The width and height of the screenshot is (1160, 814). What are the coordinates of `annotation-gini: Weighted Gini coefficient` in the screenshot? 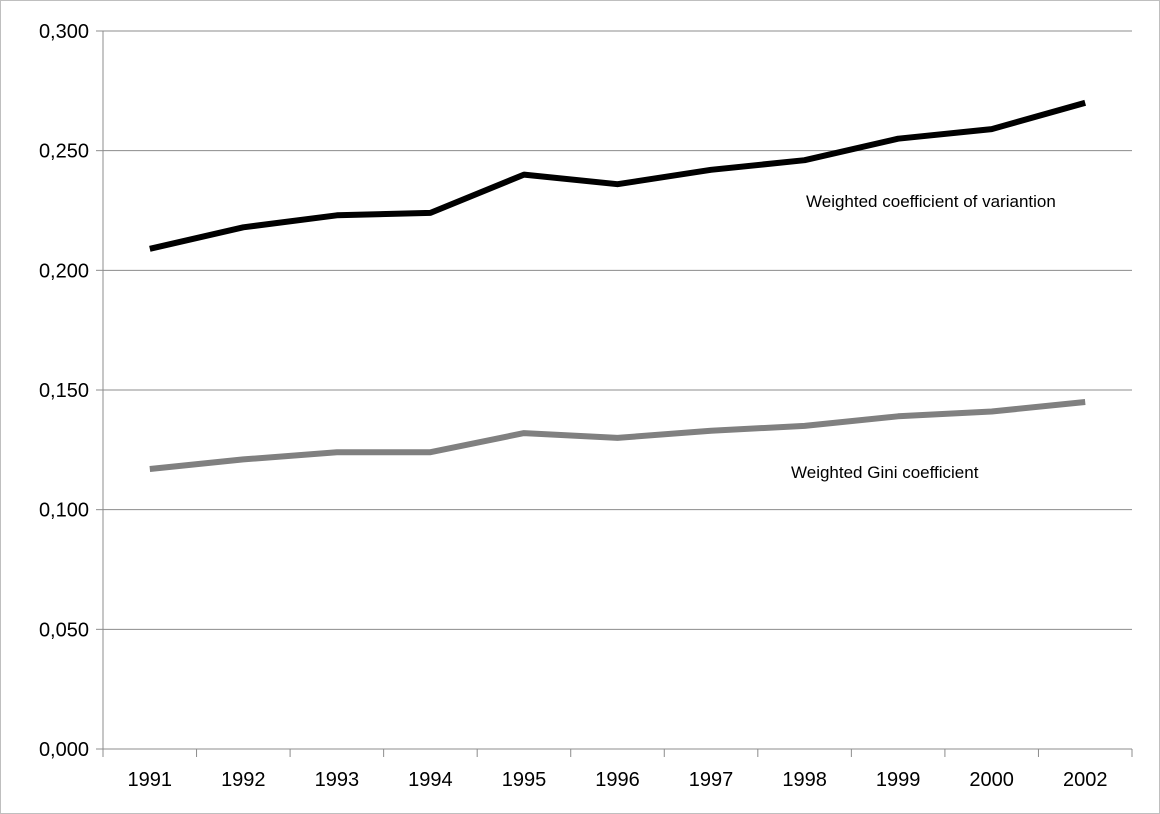 It's located at (885, 472).